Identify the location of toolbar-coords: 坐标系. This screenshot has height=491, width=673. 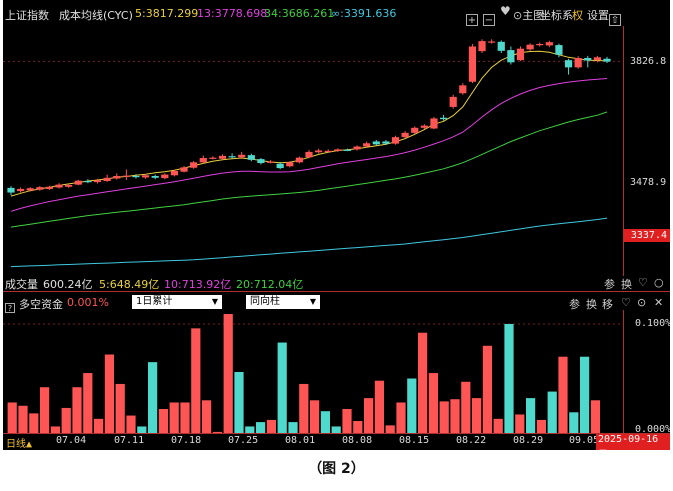
(556, 15).